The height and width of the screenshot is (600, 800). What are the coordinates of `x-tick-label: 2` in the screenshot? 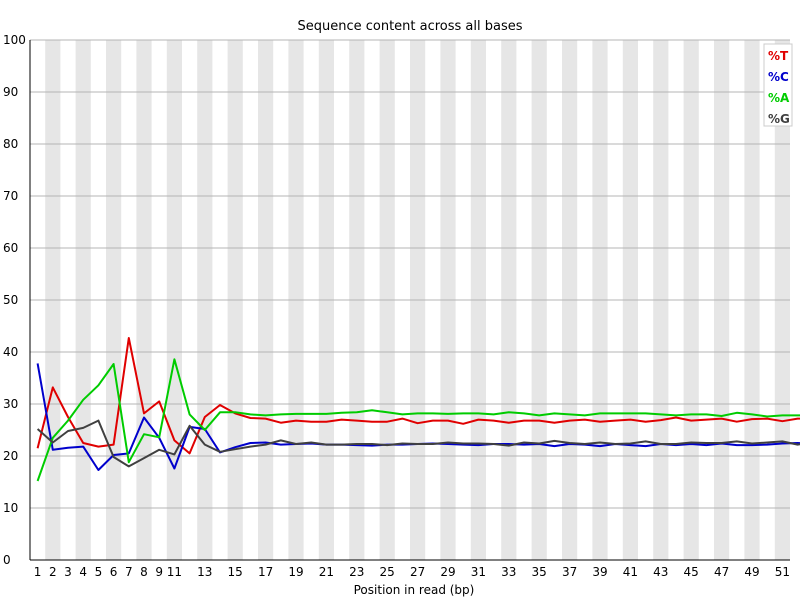 It's located at (53, 572).